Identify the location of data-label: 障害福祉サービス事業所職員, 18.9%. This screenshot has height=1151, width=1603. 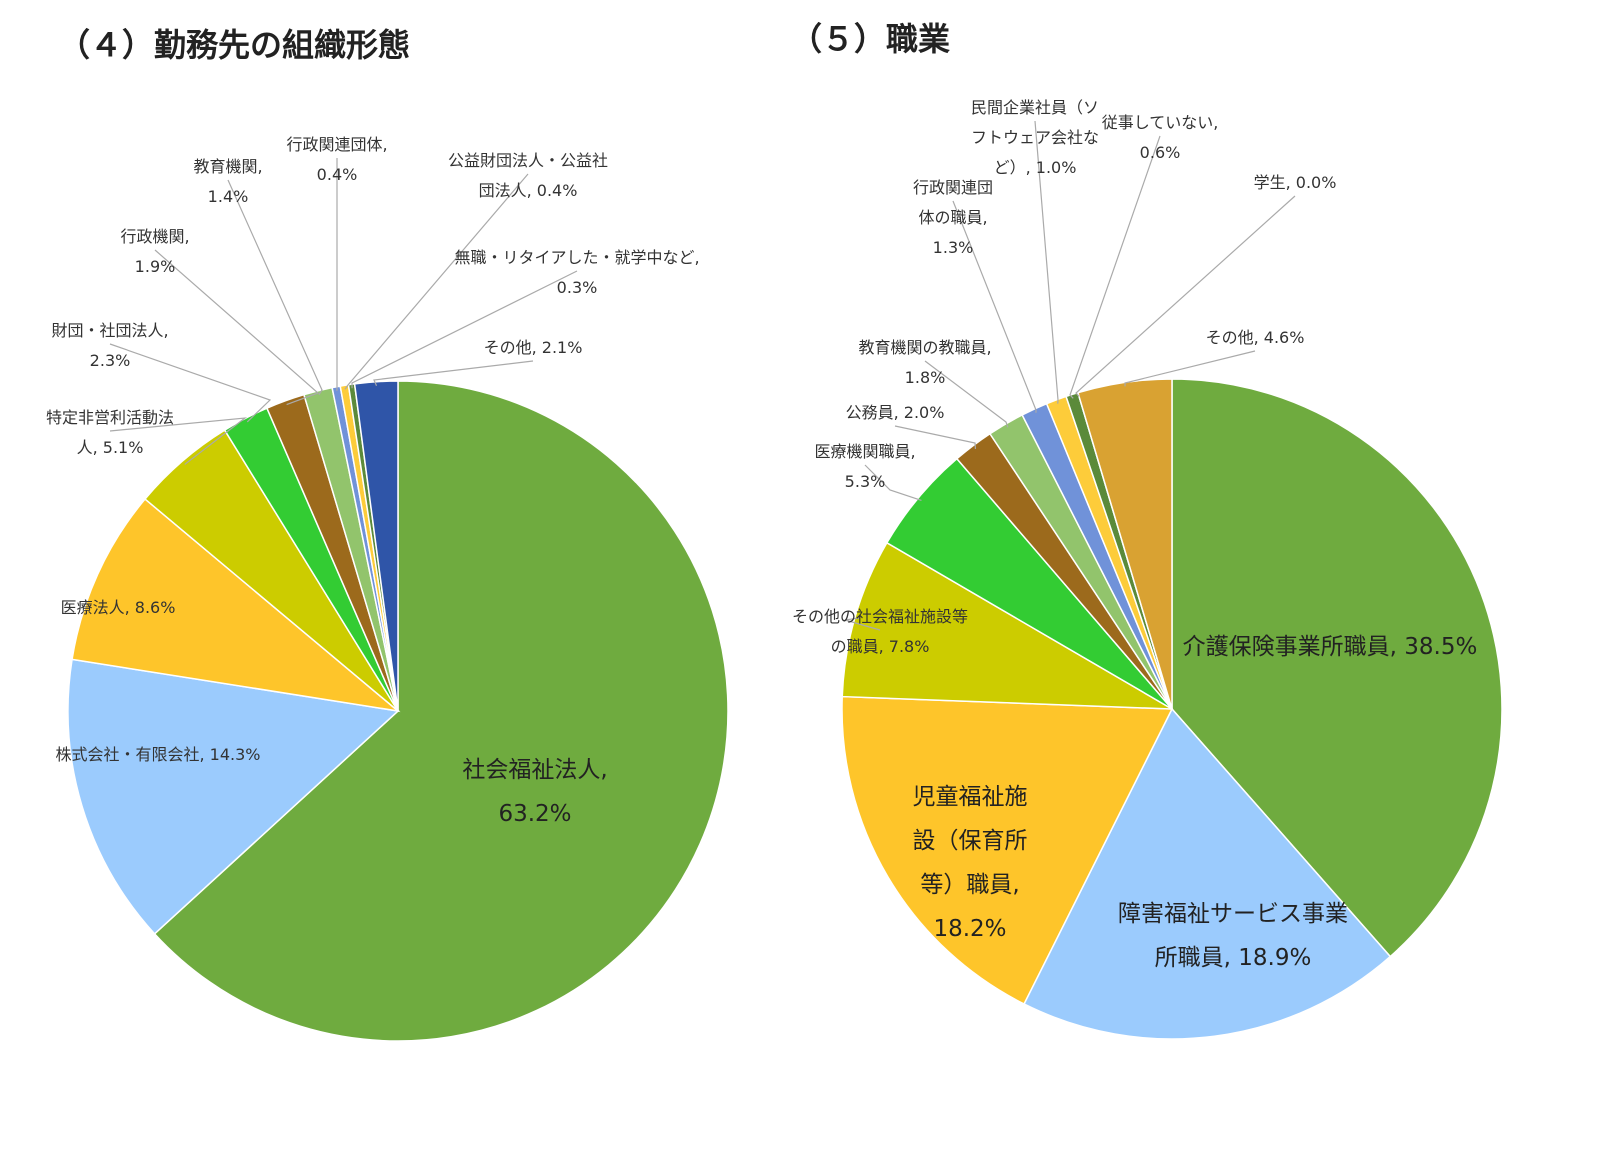
(1233, 936).